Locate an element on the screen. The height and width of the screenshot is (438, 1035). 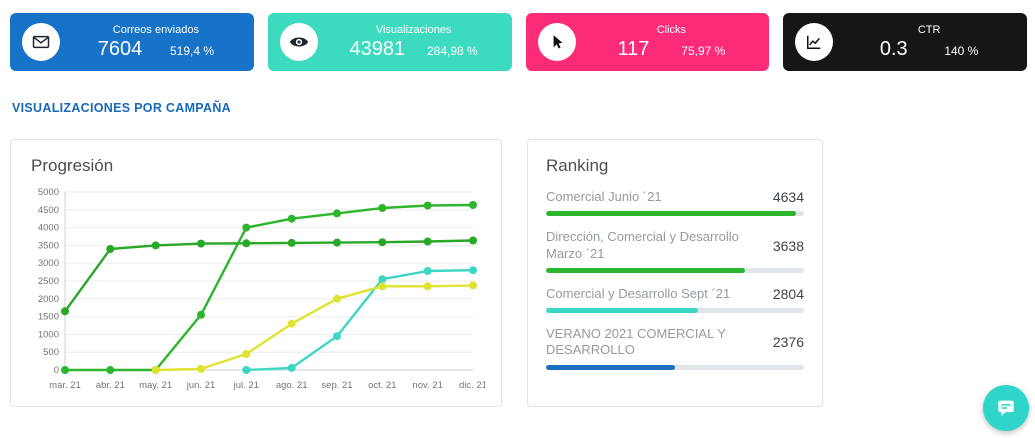
ranking-value: 2804 is located at coordinates (788, 293).